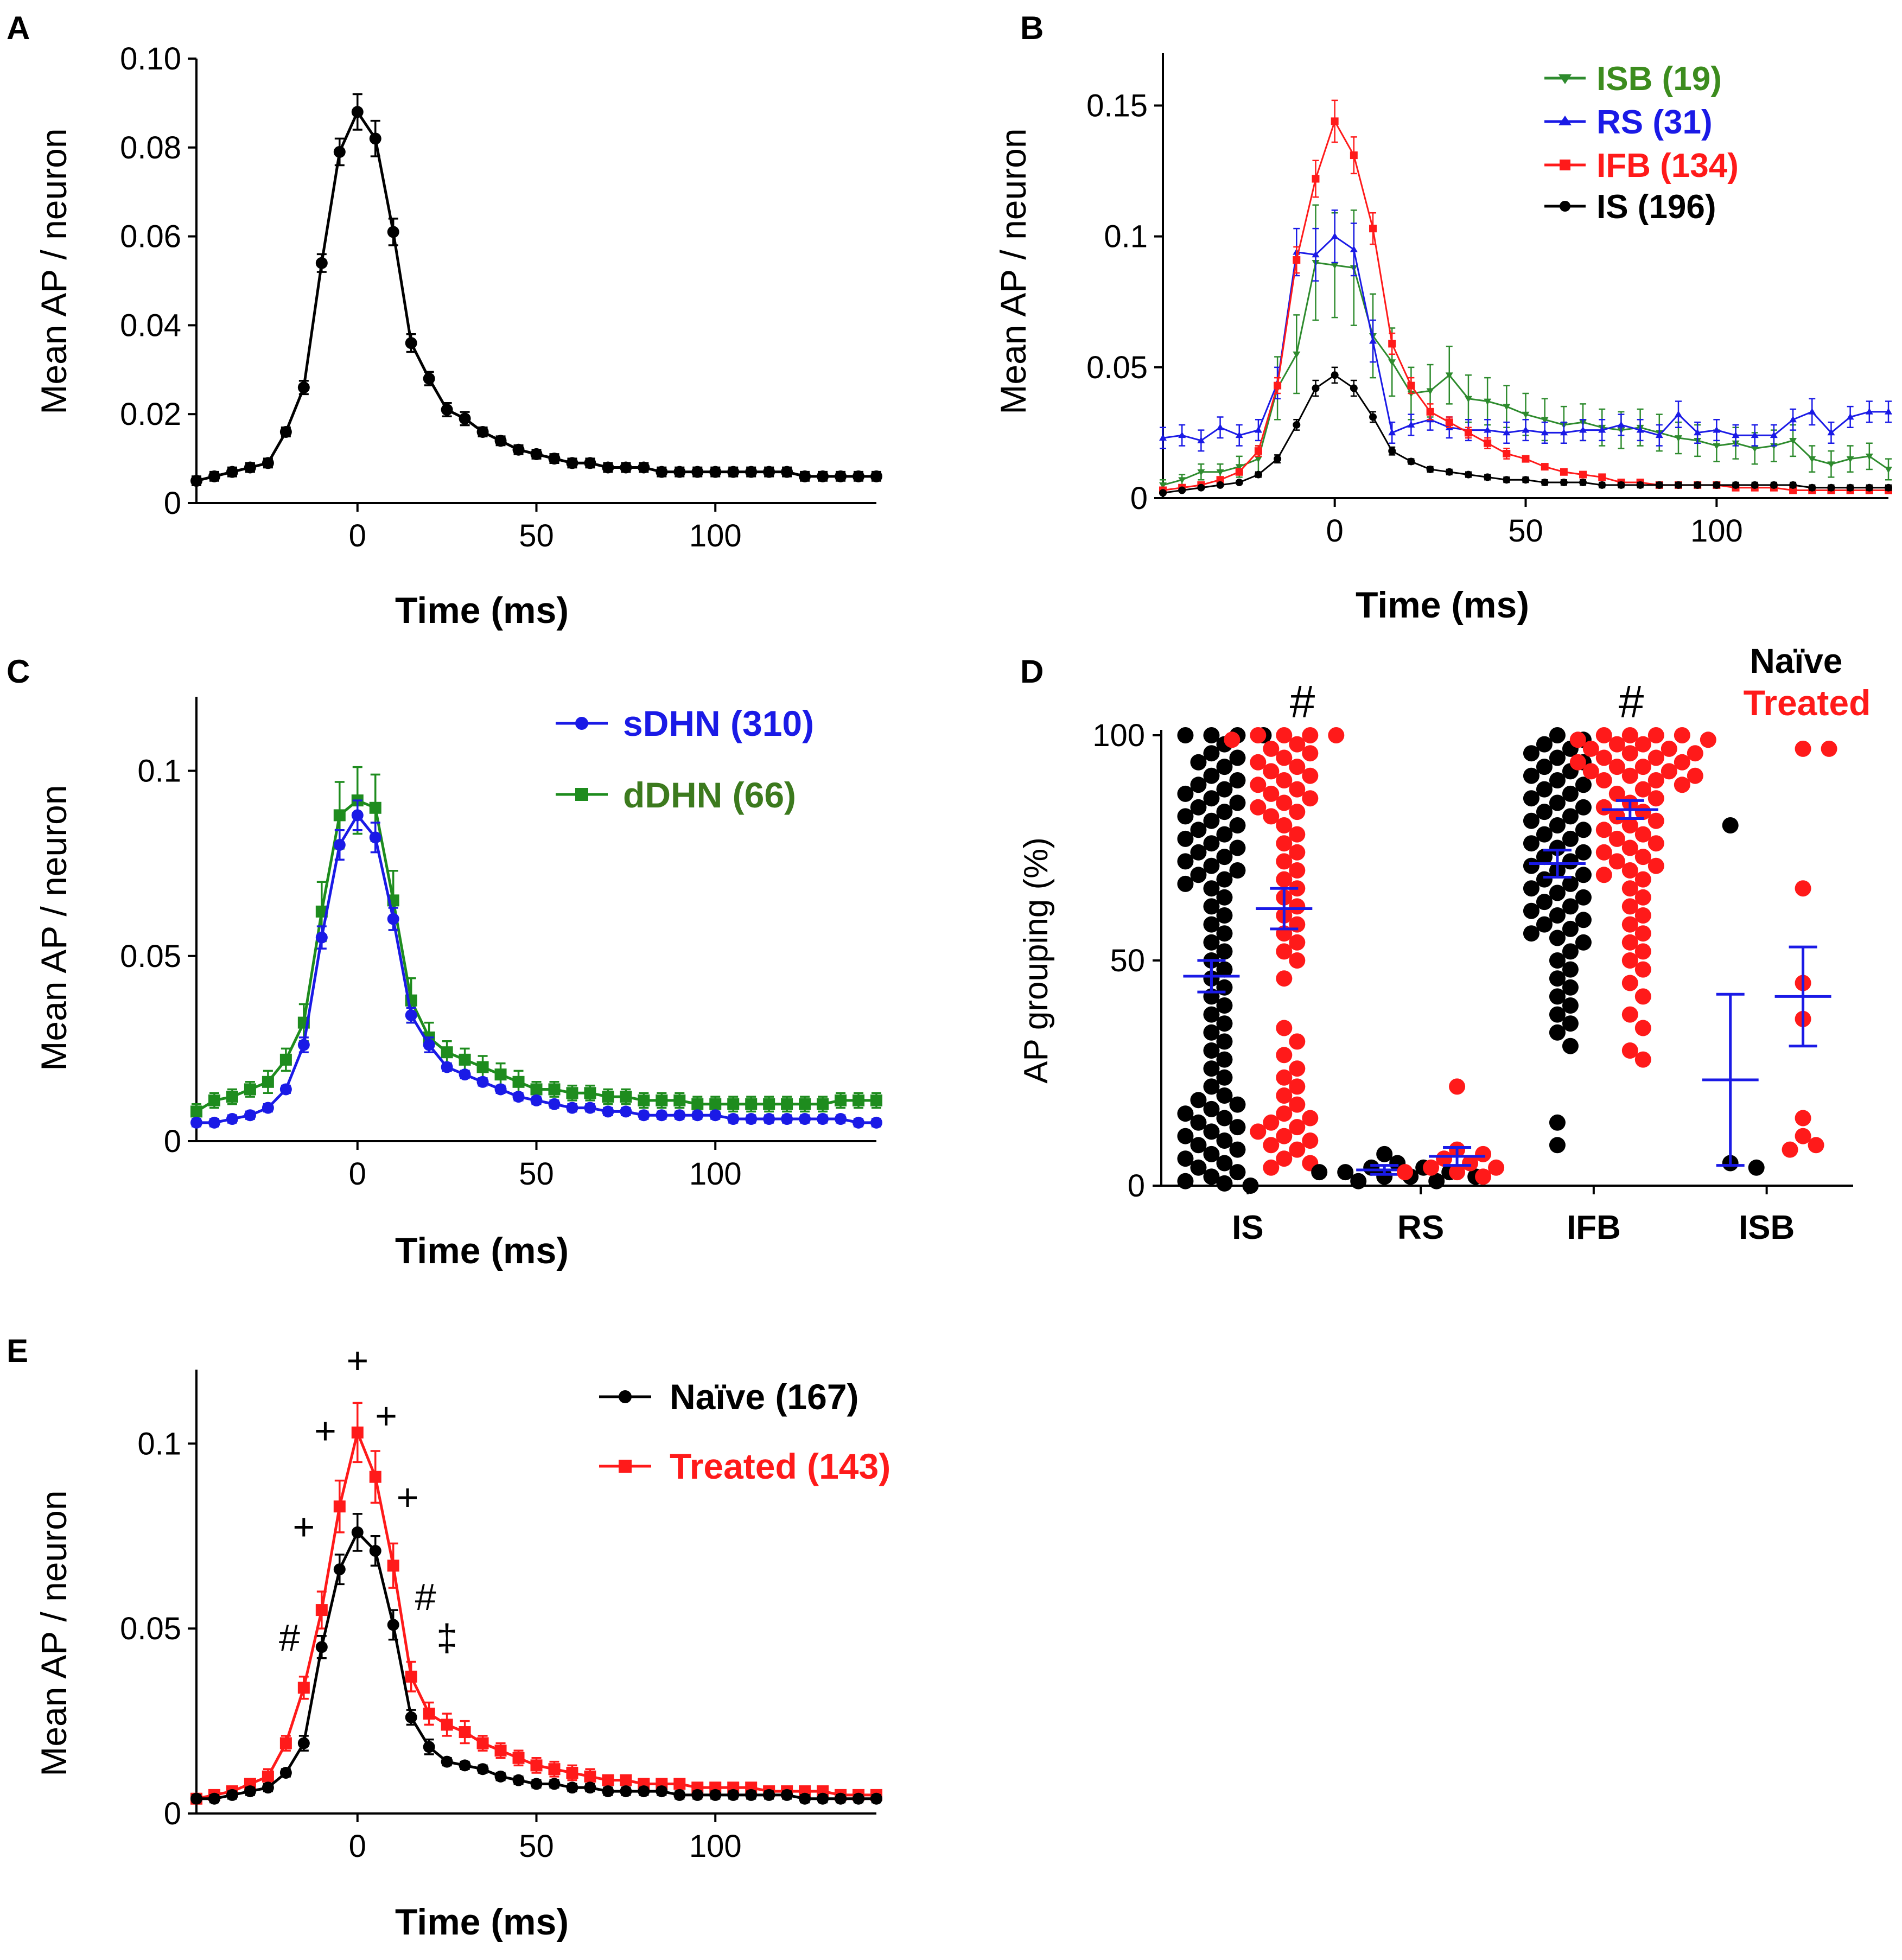  Describe the element at coordinates (535, 919) in the screenshot. I see `panel-c-axes` at that location.